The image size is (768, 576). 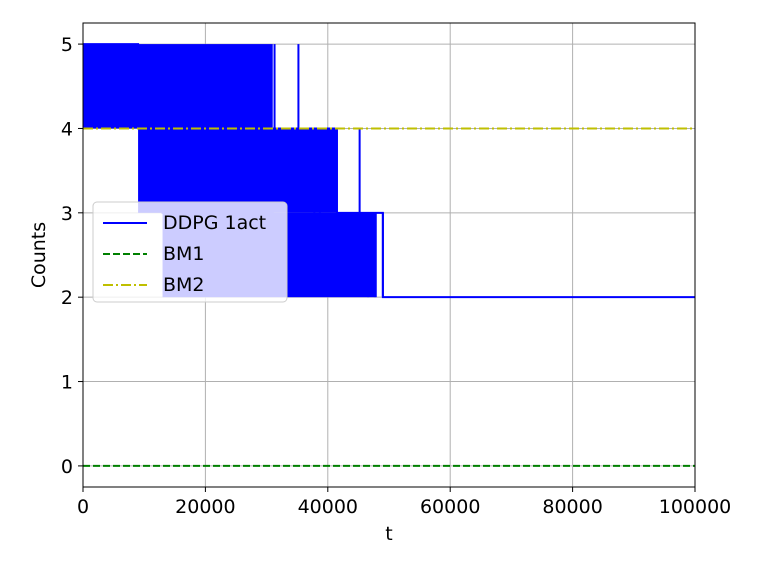 I want to click on y-tick-label: 3, so click(x=67, y=214).